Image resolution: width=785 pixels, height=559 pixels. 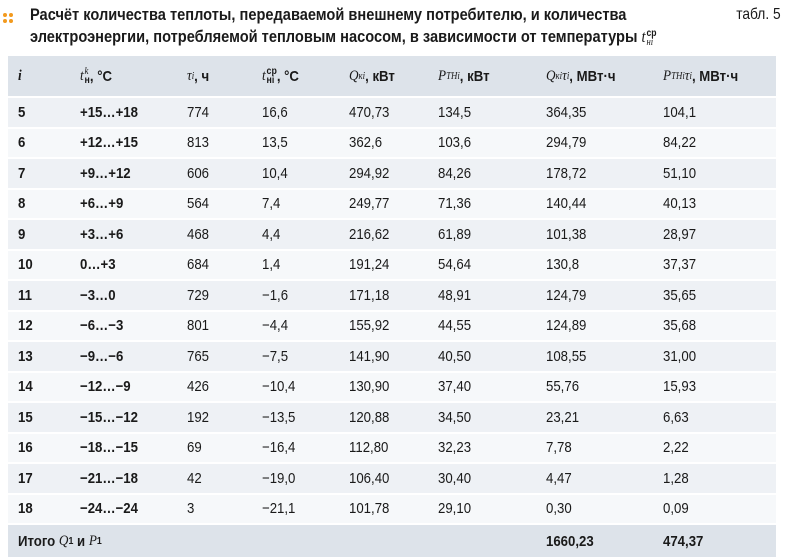 I want to click on col-t-range-cell: −15…−12, so click(x=109, y=417).